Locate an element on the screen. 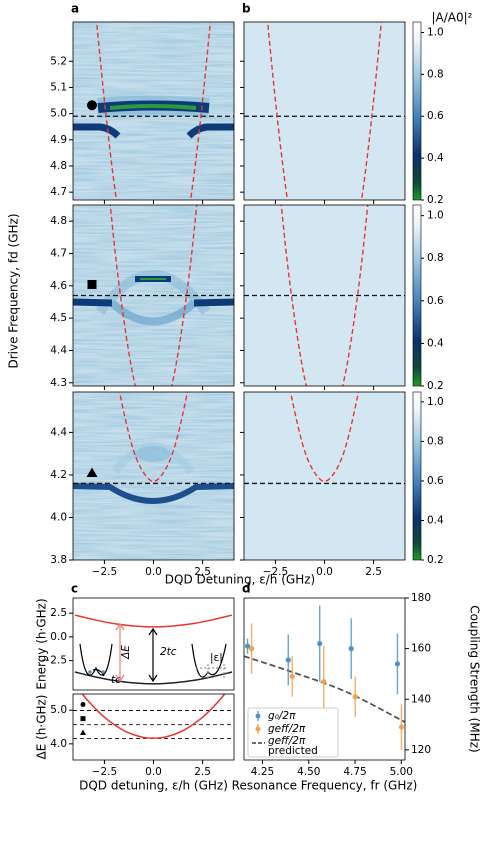 This screenshot has width=491, height=849. y-tick-label: 5.2 is located at coordinates (58, 61).